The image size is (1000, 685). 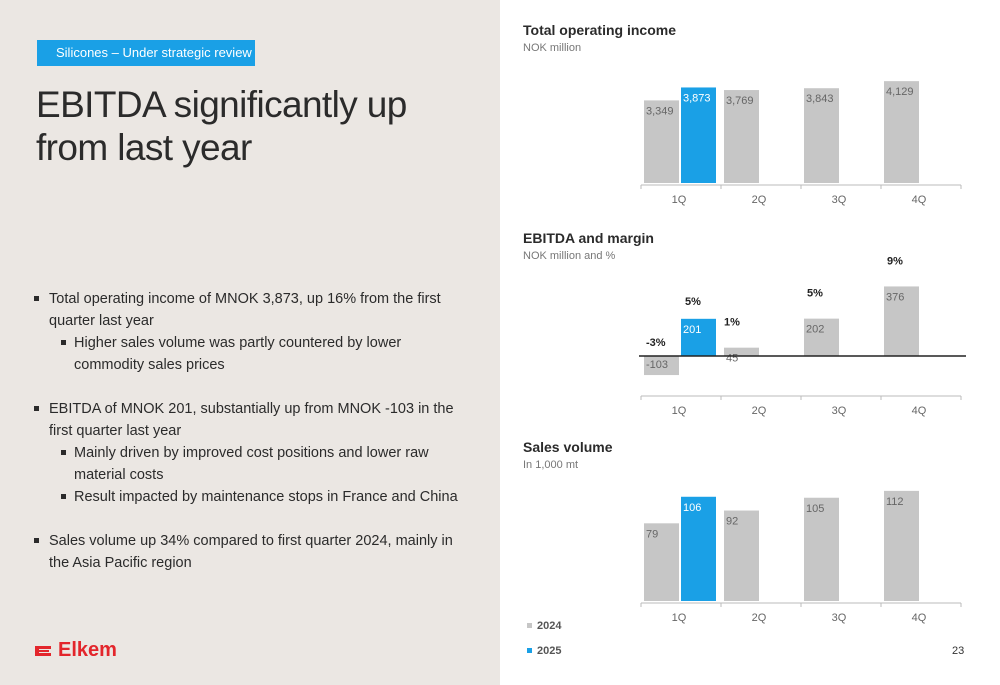 What do you see at coordinates (569, 256) in the screenshot?
I see `chart-subtitle: NOK million and %` at bounding box center [569, 256].